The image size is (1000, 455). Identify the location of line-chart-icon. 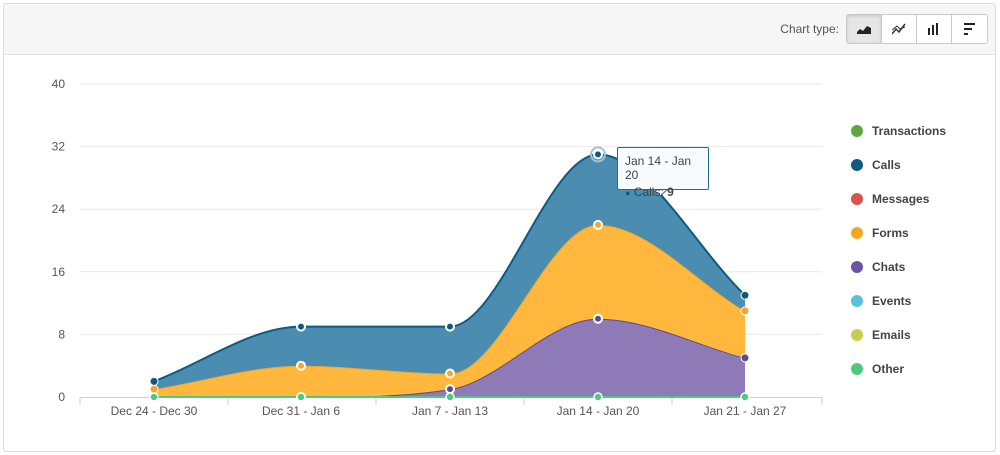
(899, 29).